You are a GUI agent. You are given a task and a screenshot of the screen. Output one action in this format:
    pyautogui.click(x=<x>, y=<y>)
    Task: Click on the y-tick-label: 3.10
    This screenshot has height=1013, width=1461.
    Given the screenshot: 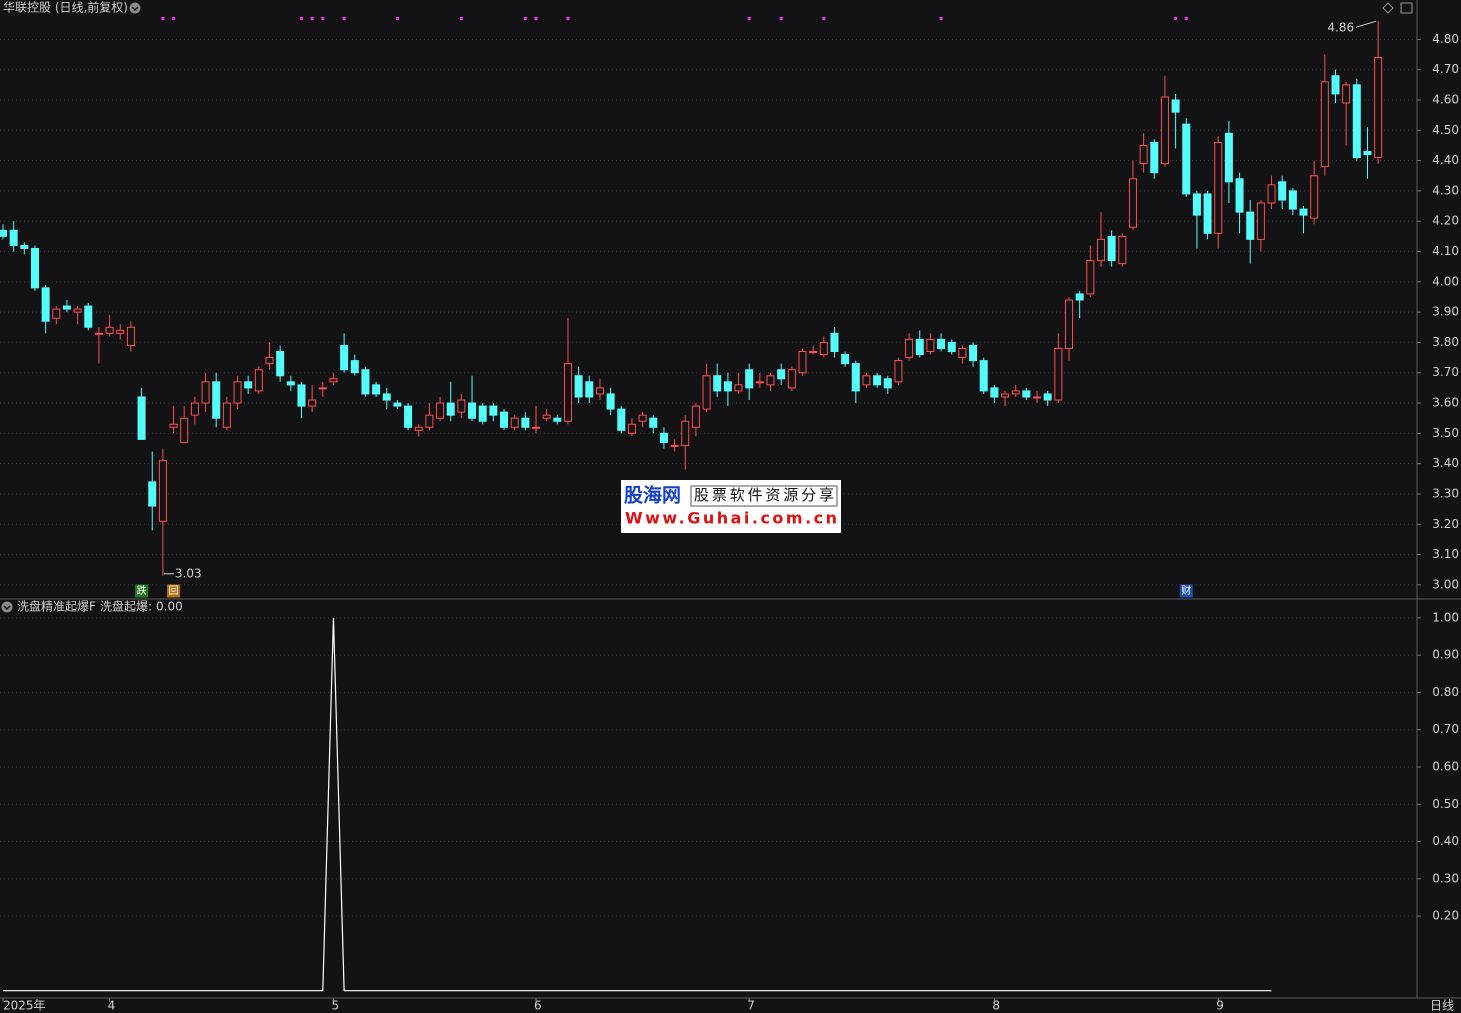 What is the action you would take?
    pyautogui.click(x=1445, y=554)
    